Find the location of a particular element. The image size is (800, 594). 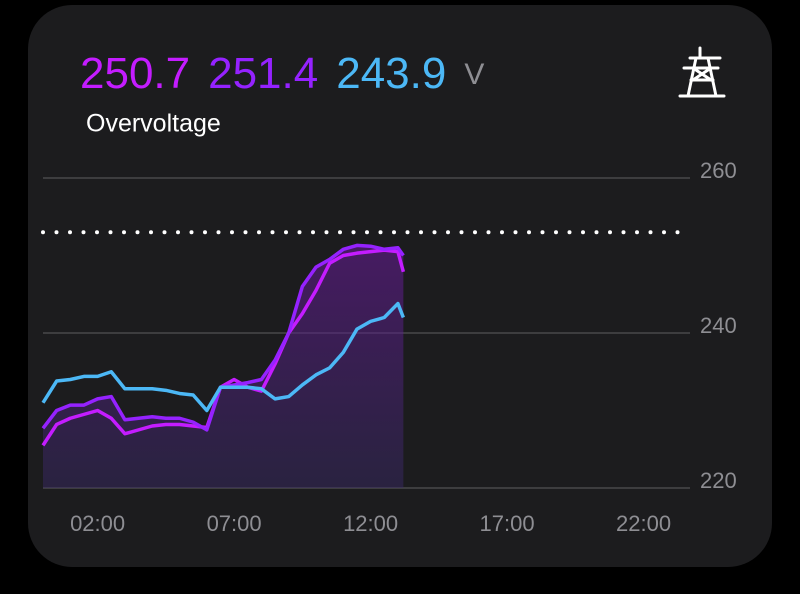

series-line is located at coordinates (223, 357).